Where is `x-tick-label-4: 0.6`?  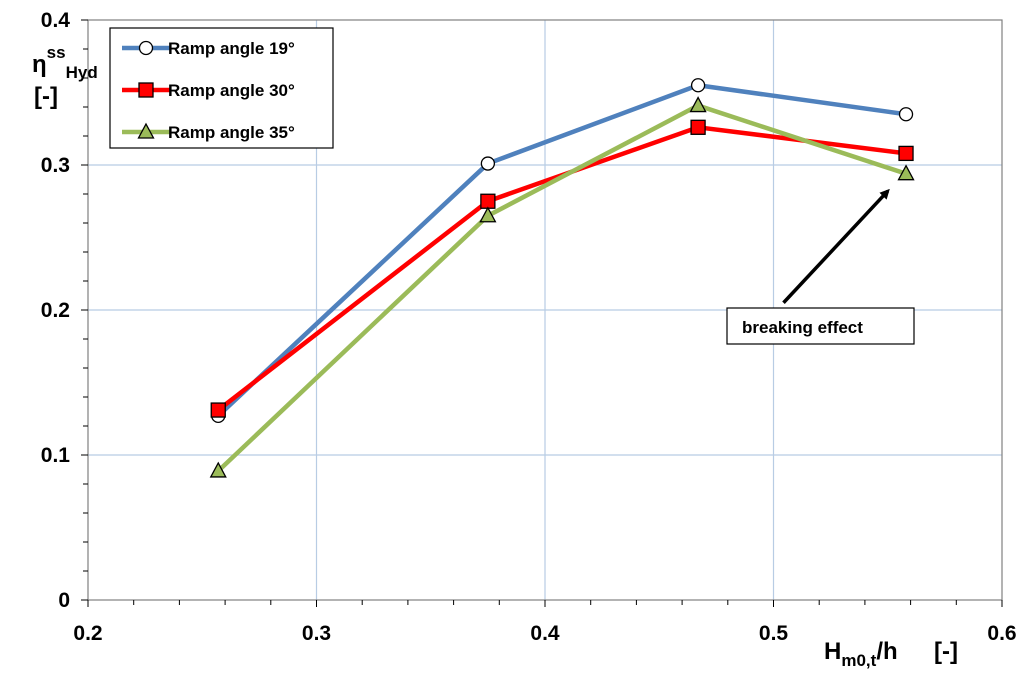 x-tick-label-4: 0.6 is located at coordinates (1001, 633).